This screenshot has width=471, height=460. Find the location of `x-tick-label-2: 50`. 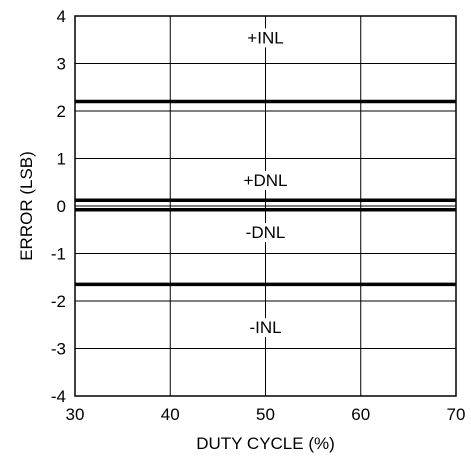

x-tick-label-2: 50 is located at coordinates (265, 414).